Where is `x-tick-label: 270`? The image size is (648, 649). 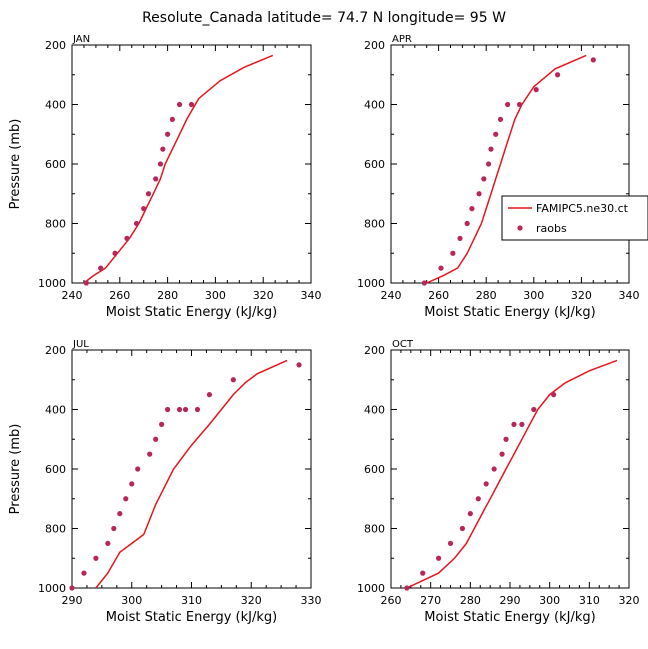
x-tick-label: 270 is located at coordinates (430, 600).